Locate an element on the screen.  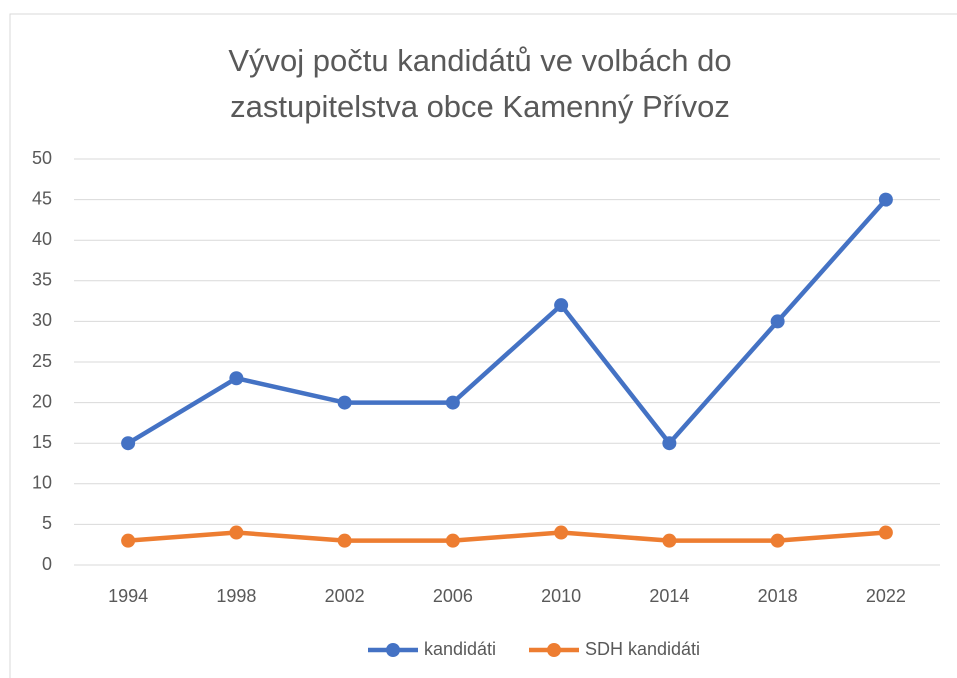
x-tick-label: 2010 is located at coordinates (561, 596).